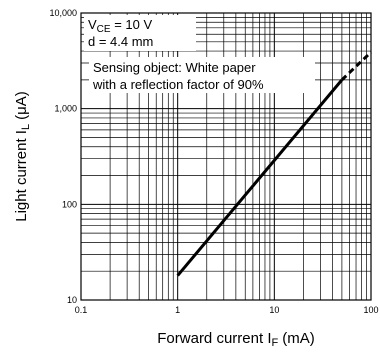 This screenshot has height=356, width=380. Describe the element at coordinates (174, 67) in the screenshot. I see `annotation-object-line1: Sensing object: White paper` at that location.